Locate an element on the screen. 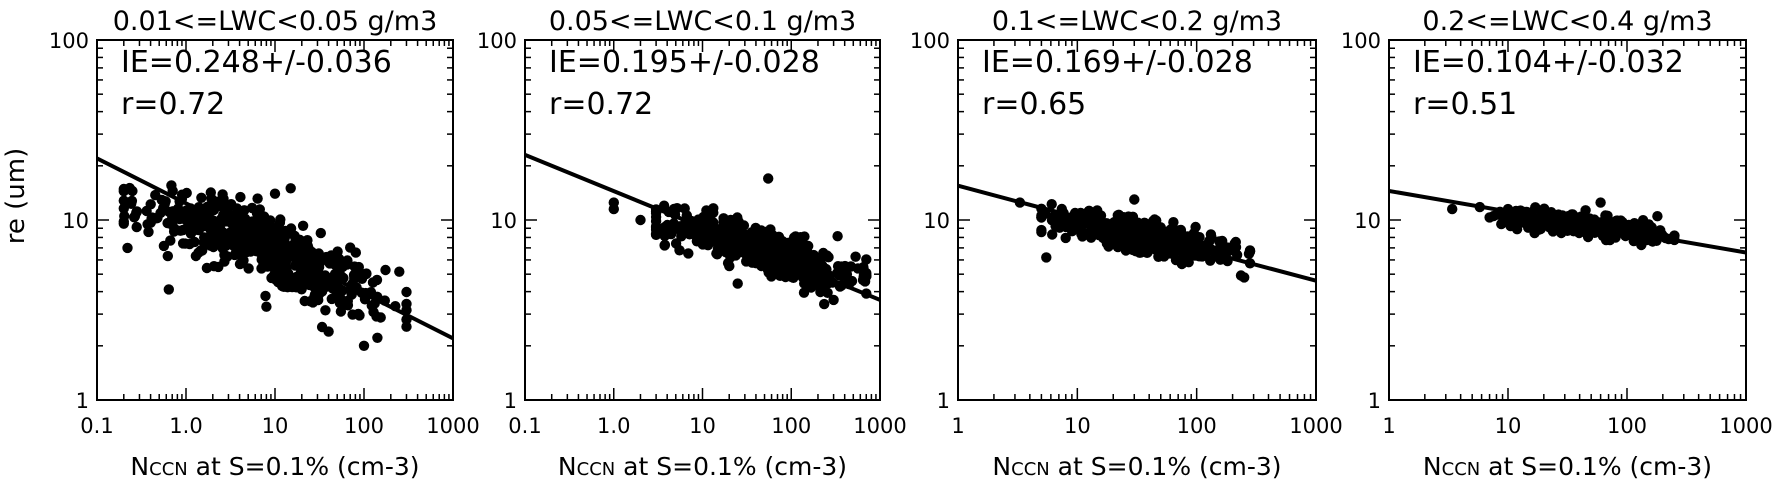 The image size is (1781, 487). panel-title: 0.2<=LWC<0.4 g/m3 is located at coordinates (1567, 21).